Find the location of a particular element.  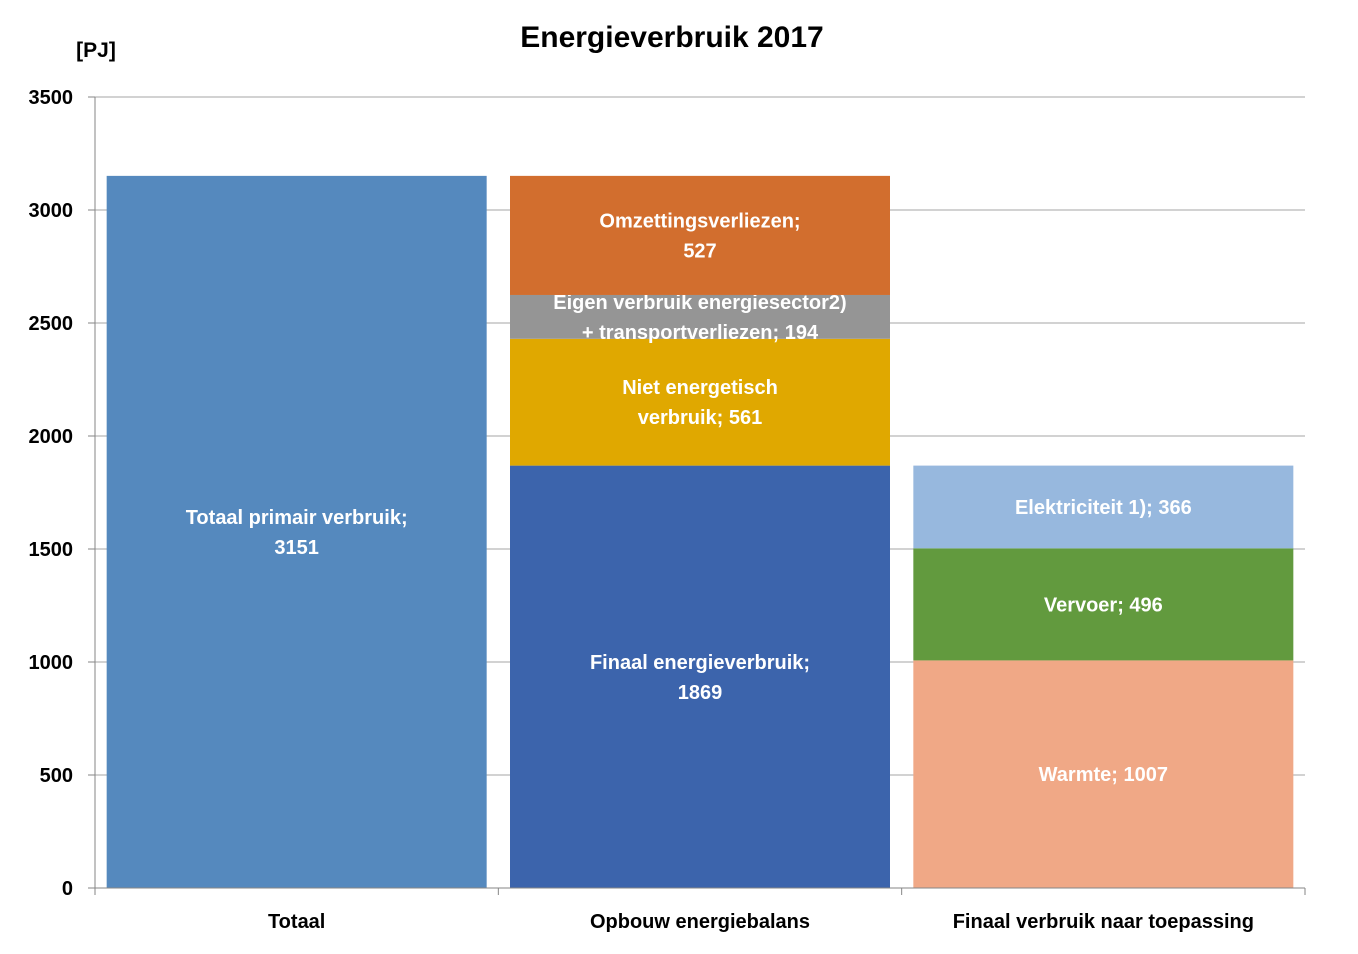

y-tick-label: 2500 is located at coordinates (51, 324).